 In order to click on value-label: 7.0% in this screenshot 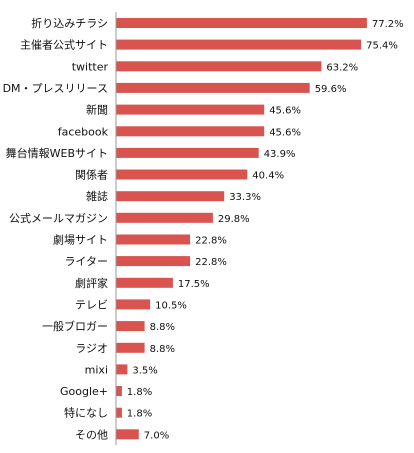, I will do `click(156, 435)`.